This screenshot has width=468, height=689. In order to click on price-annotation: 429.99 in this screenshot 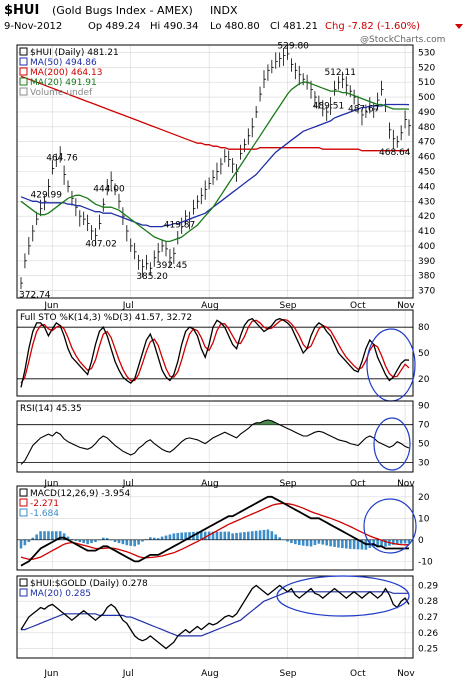, I will do `click(47, 195)`.